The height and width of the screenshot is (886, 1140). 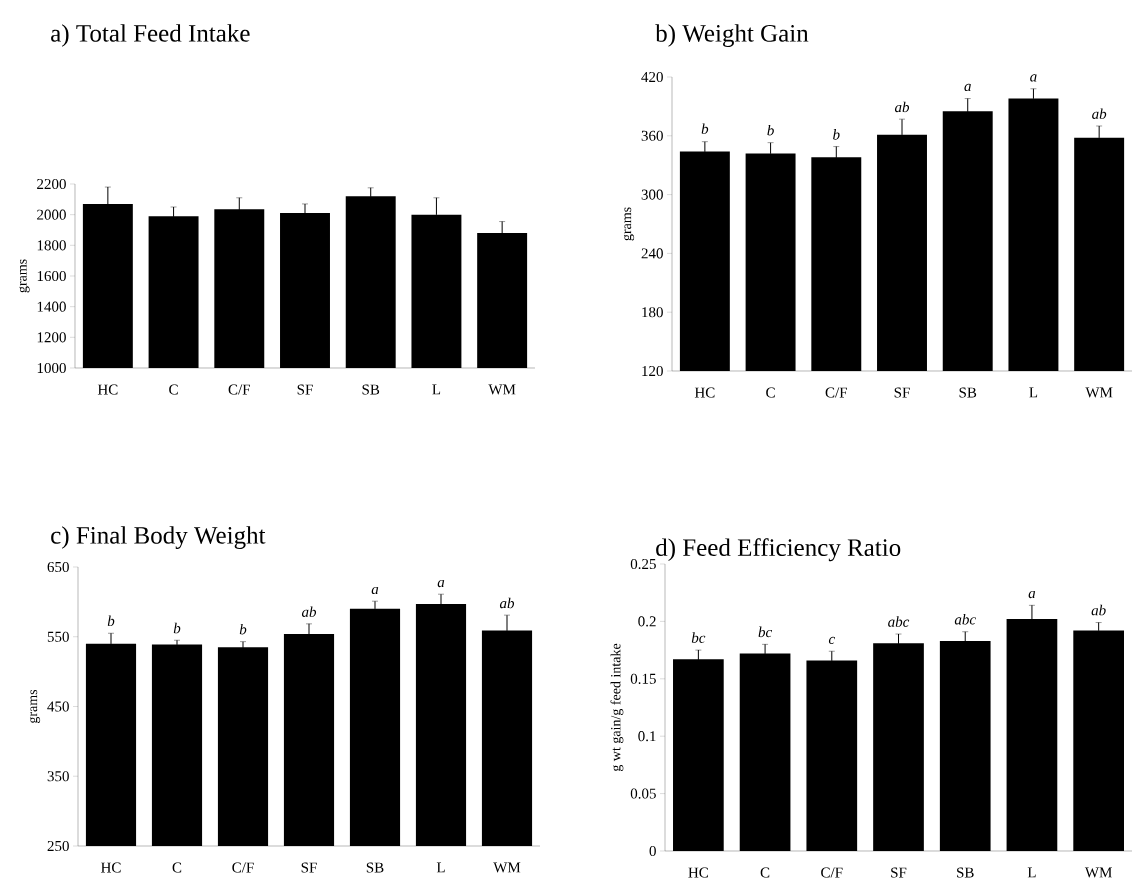 What do you see at coordinates (51, 337) in the screenshot?
I see `y-tick-label: 1200` at bounding box center [51, 337].